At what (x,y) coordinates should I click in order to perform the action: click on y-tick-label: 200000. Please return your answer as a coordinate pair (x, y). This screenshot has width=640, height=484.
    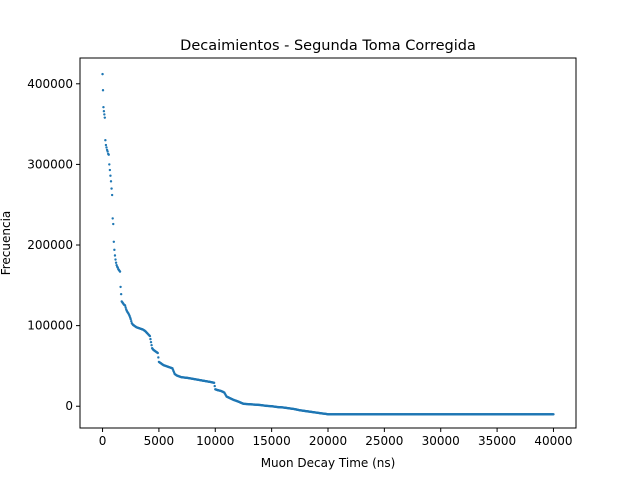
    Looking at the image, I should click on (50, 245).